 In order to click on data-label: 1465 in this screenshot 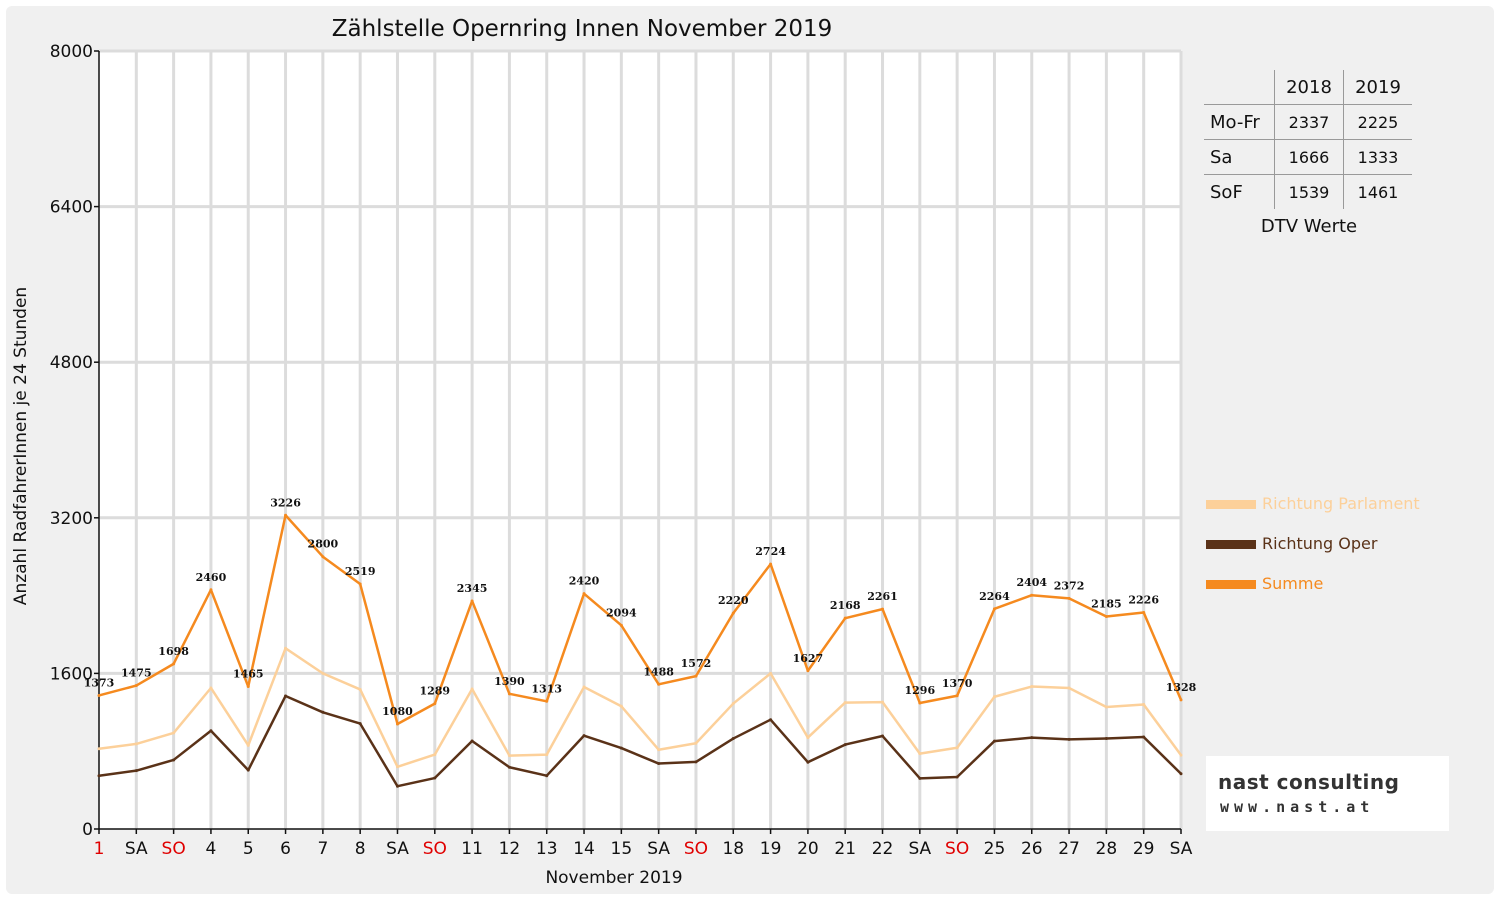, I will do `click(248, 674)`.